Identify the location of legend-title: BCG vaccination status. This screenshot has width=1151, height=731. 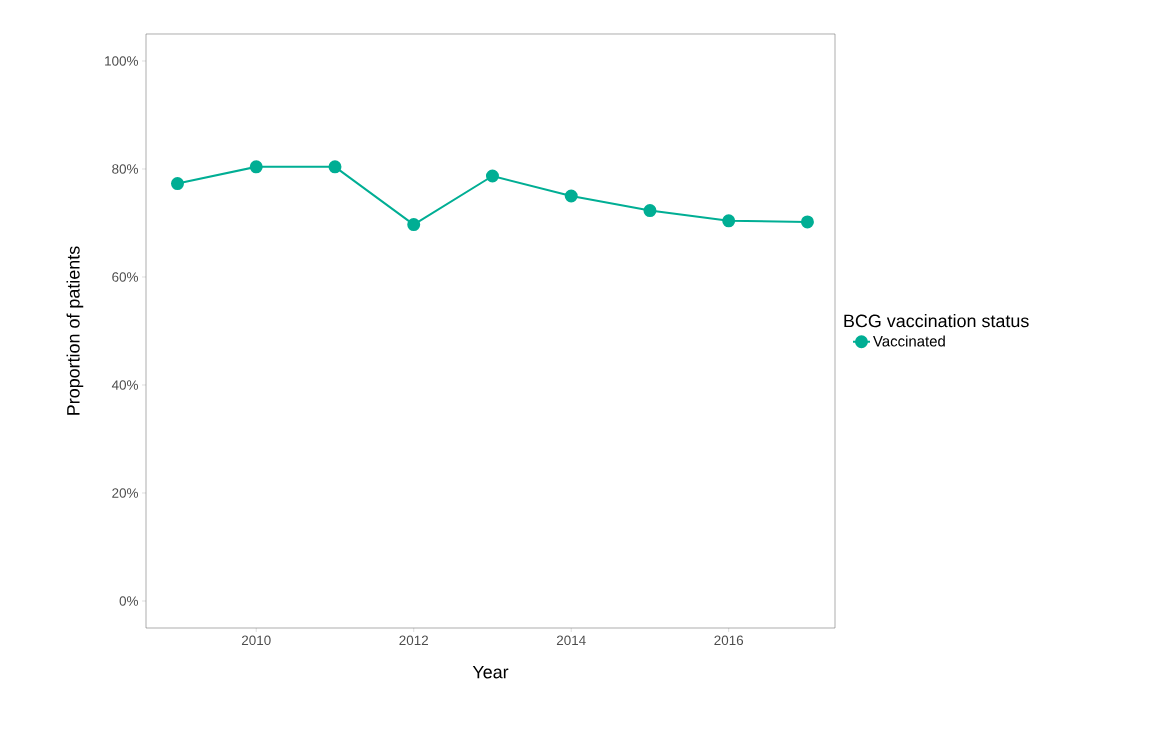
(936, 321).